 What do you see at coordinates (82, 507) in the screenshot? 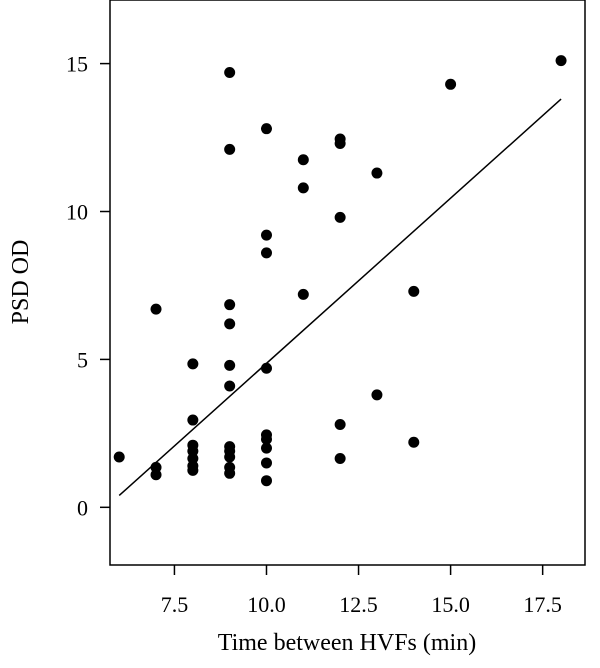
I see `y-tick-label: 0` at bounding box center [82, 507].